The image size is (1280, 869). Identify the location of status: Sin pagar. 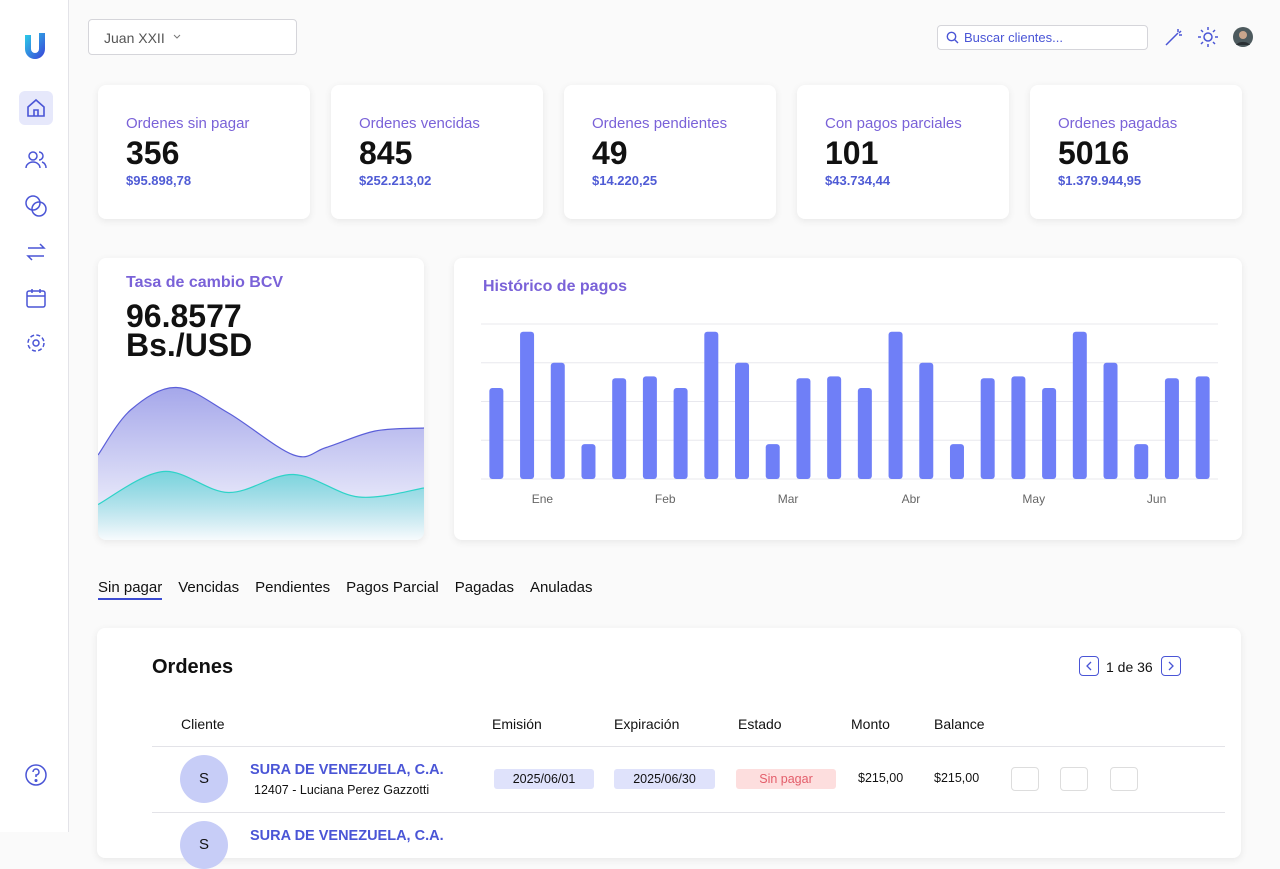
(786, 779).